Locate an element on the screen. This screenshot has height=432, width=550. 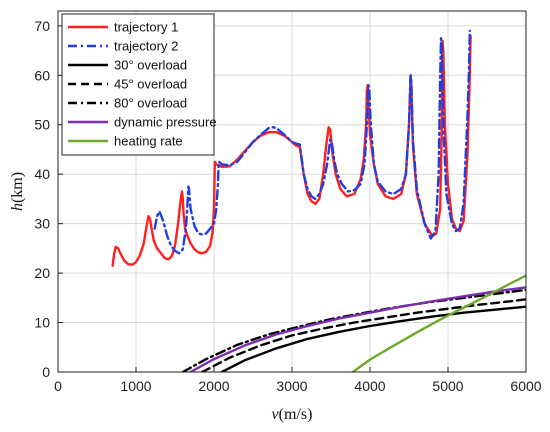
y-tick-label: 30 is located at coordinates (42, 224).